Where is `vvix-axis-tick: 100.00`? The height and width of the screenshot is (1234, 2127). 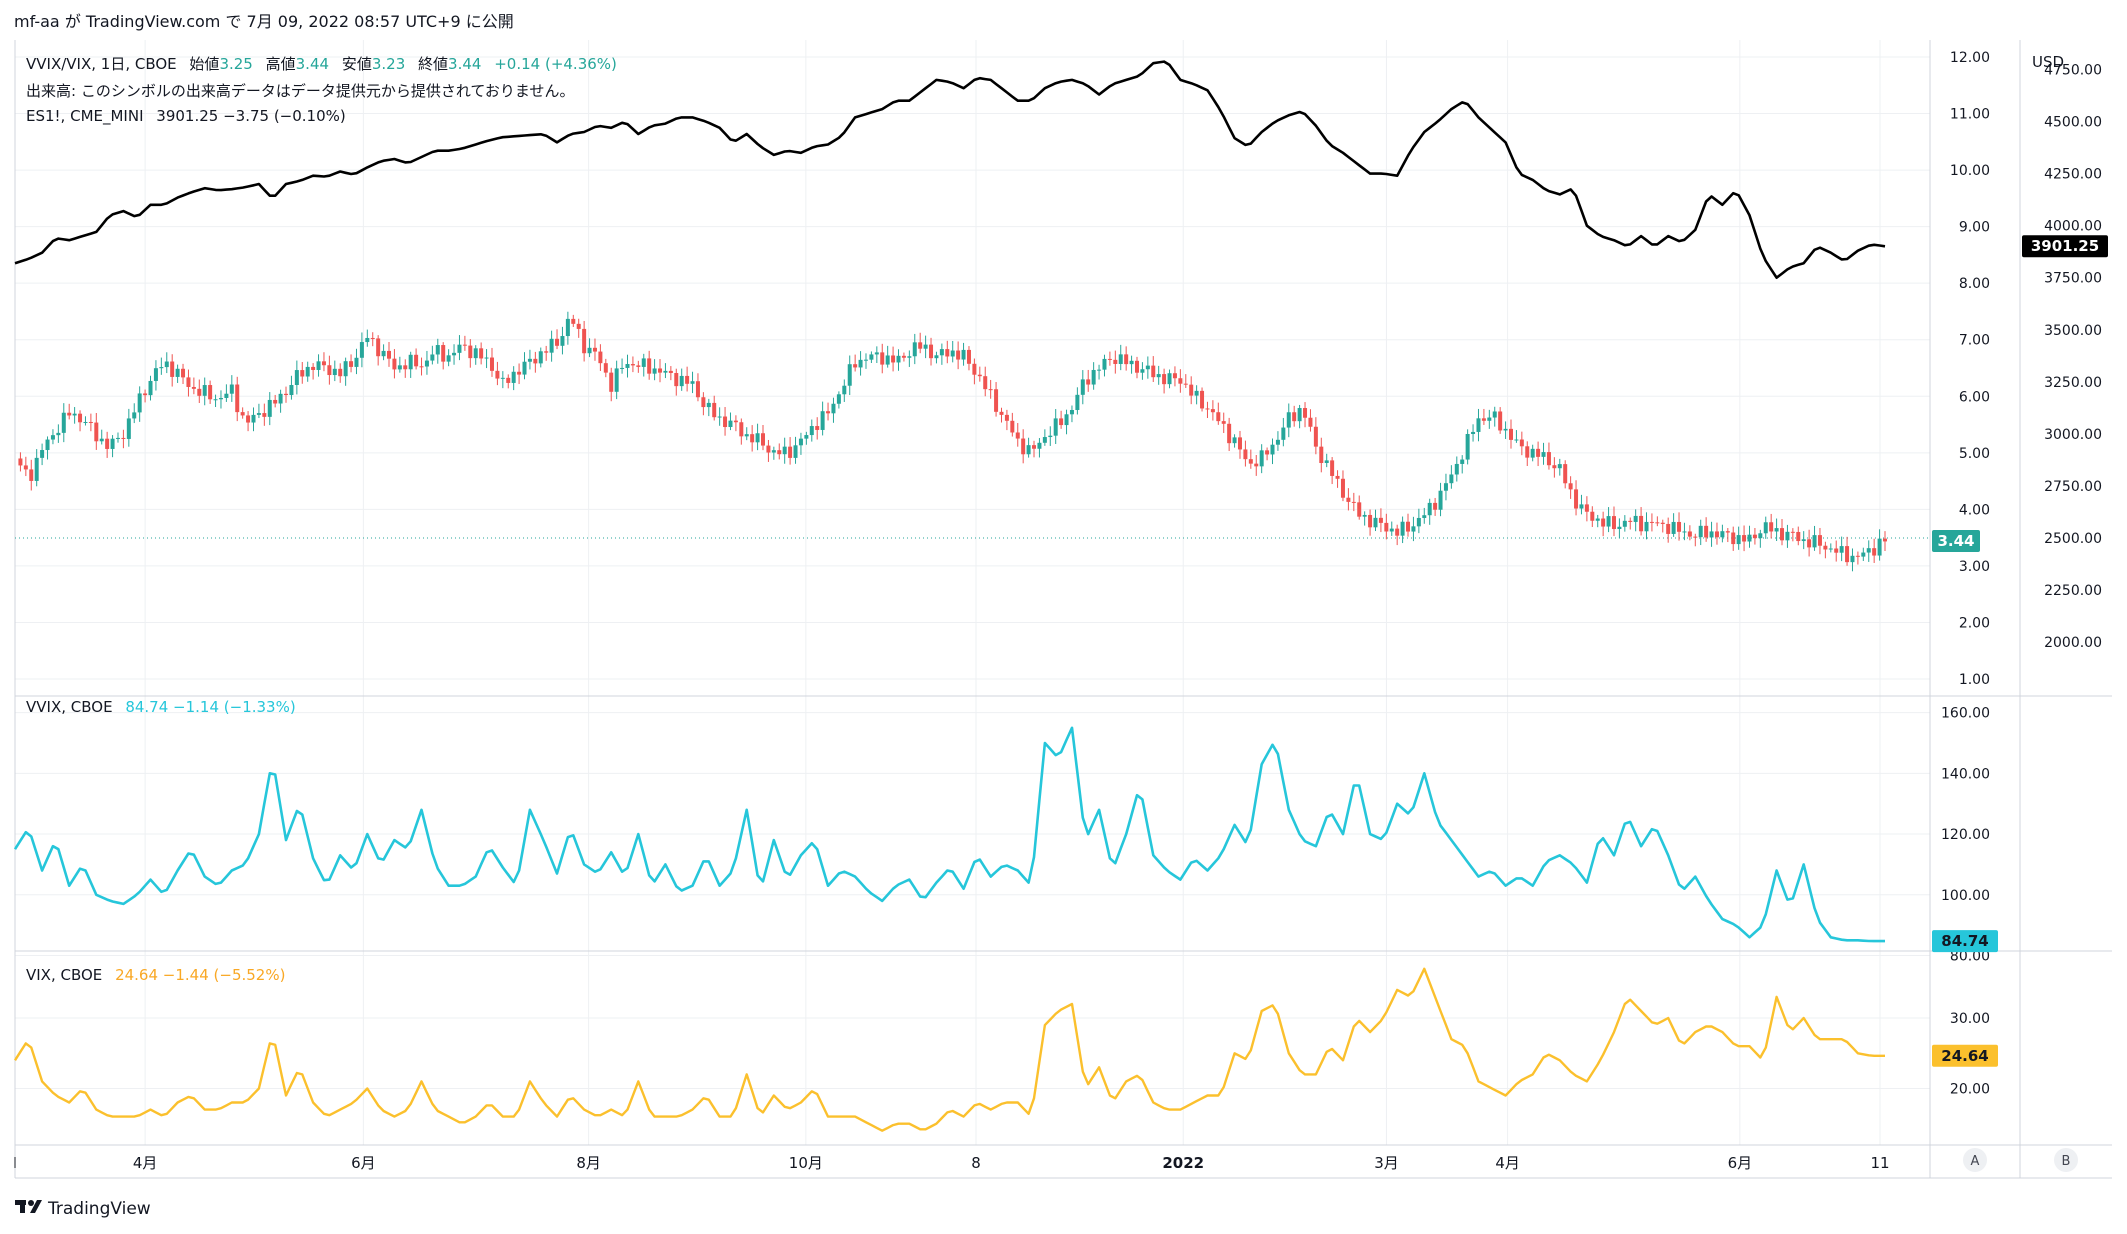 vvix-axis-tick: 100.00 is located at coordinates (1965, 896).